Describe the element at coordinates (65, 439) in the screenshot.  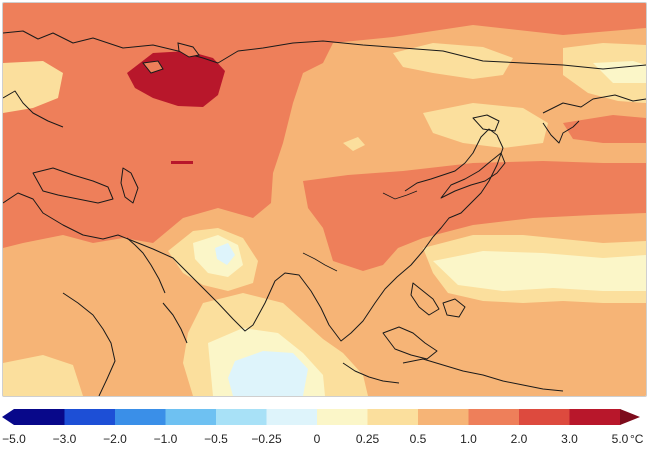
I see `legend-tick-label: −3.0` at that location.